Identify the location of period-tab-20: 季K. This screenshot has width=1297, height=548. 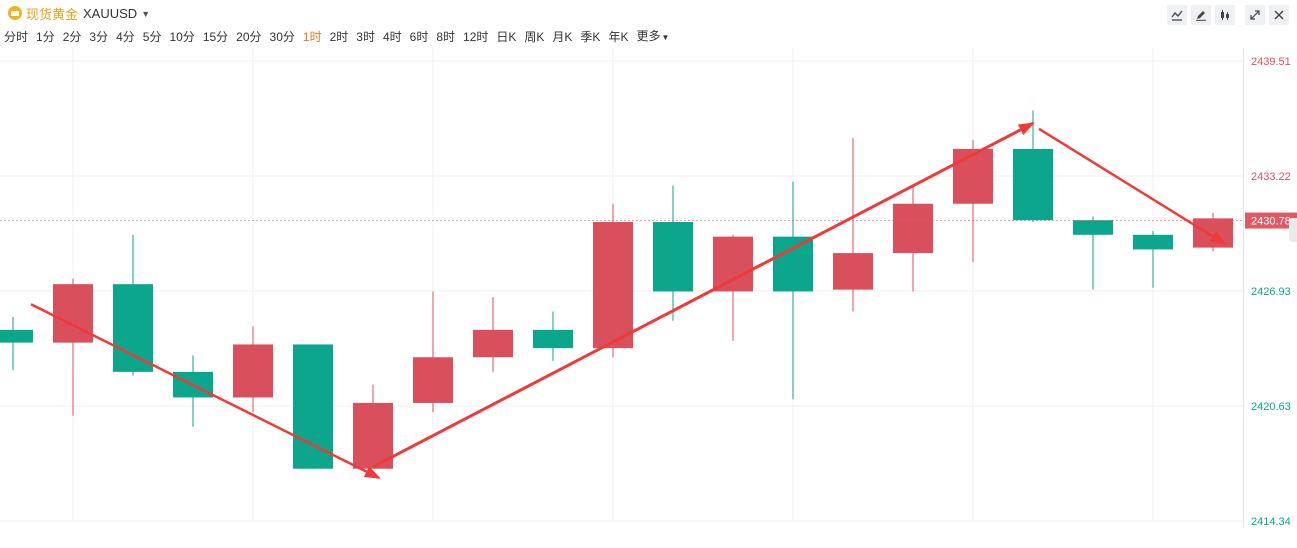
(590, 37).